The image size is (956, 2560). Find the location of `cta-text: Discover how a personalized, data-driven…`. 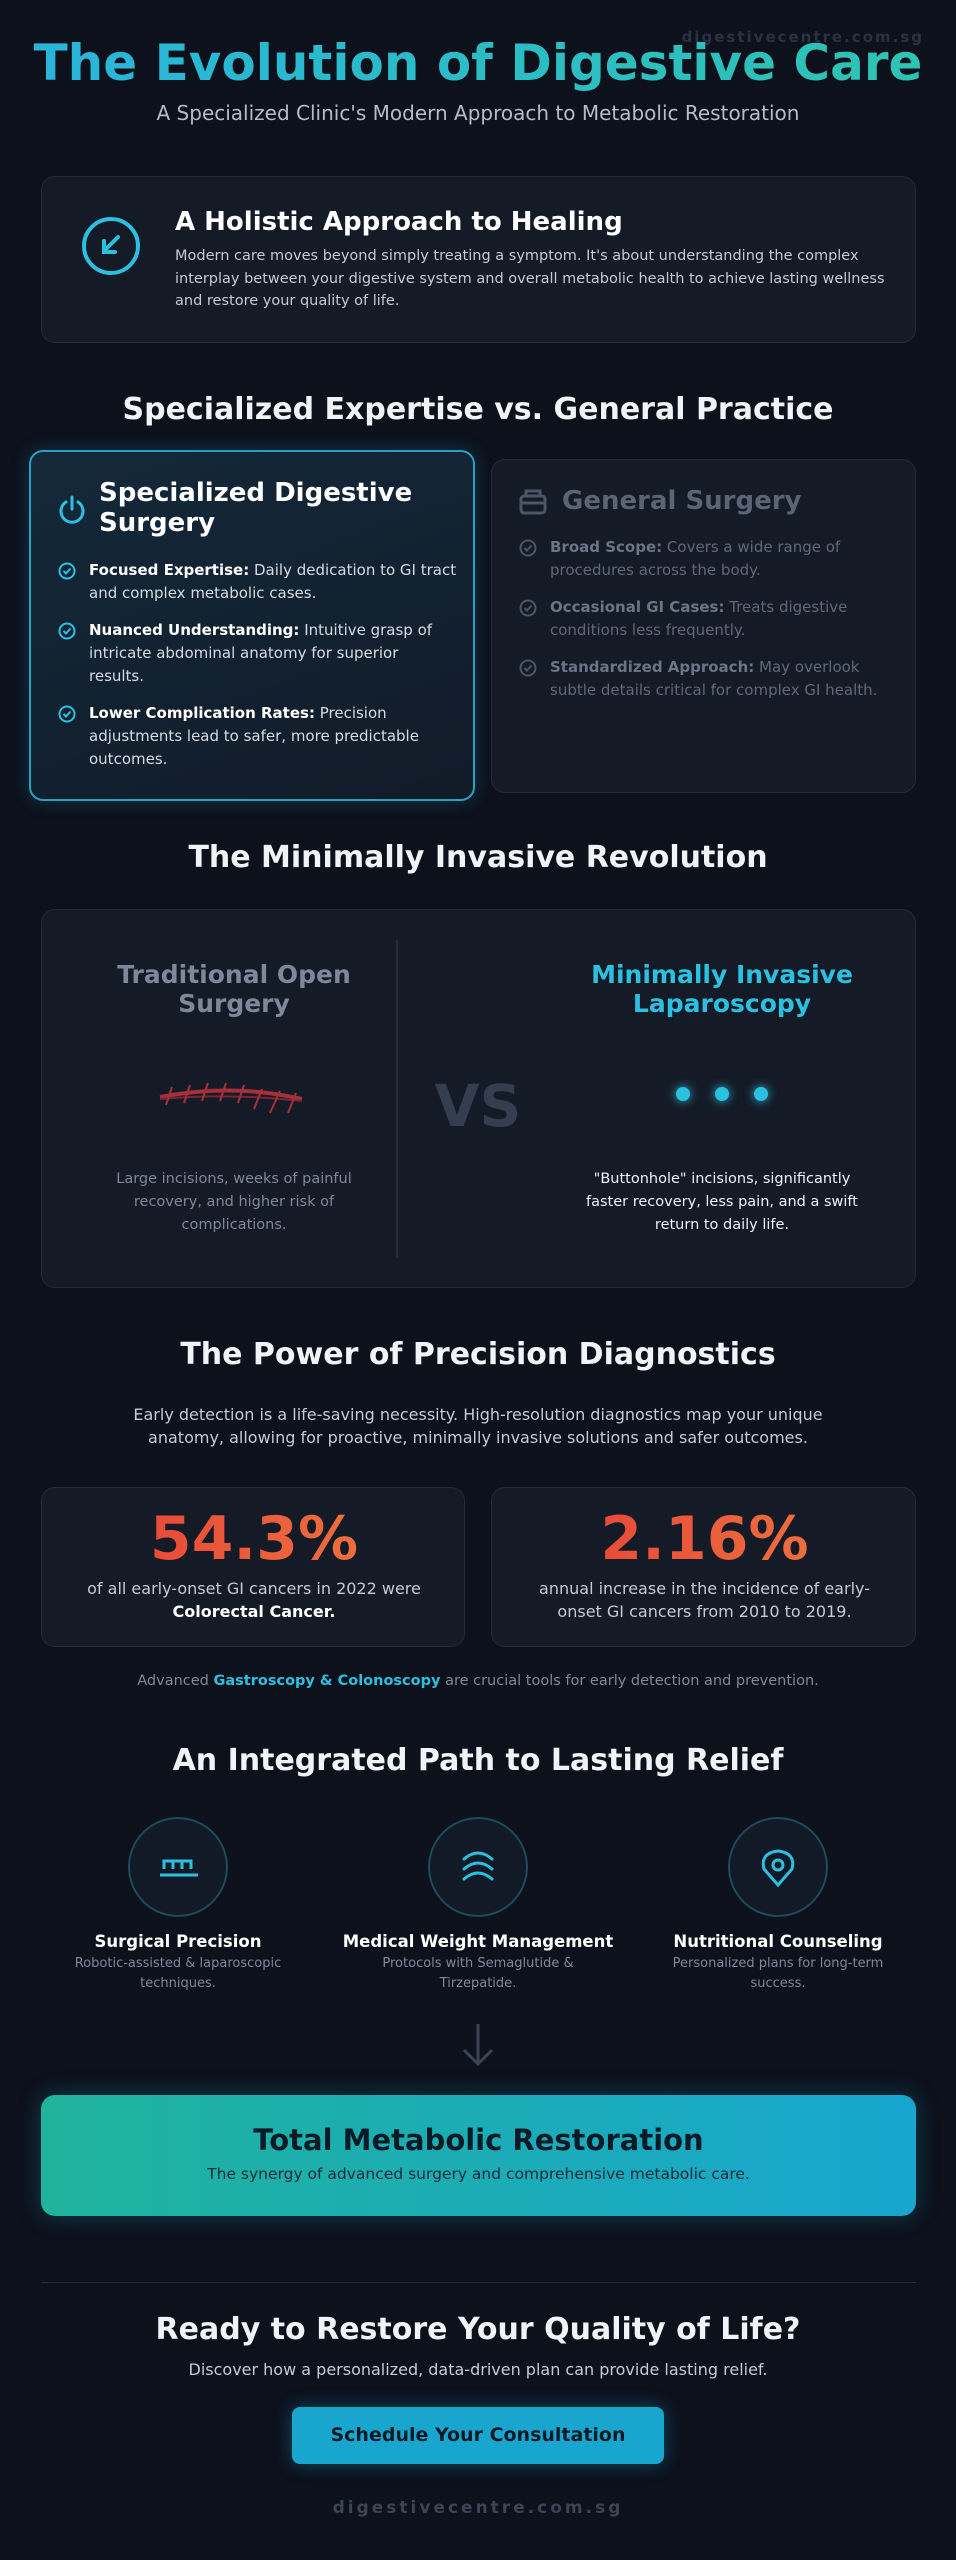

cta-text: Discover how a personalized, data-driven… is located at coordinates (478, 2369).